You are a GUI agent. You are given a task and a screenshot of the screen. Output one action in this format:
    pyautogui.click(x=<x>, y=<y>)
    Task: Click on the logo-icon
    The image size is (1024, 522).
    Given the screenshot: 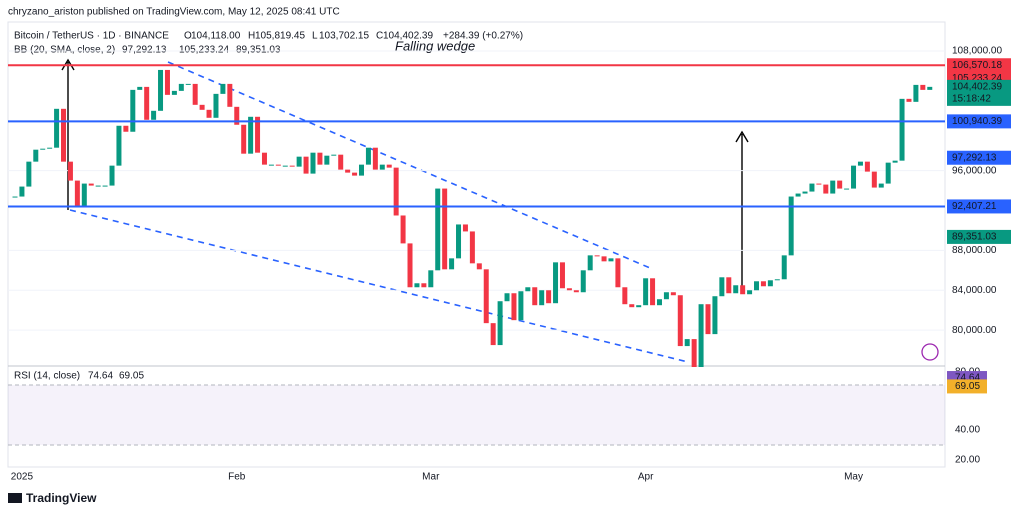 What is the action you would take?
    pyautogui.click(x=15, y=498)
    